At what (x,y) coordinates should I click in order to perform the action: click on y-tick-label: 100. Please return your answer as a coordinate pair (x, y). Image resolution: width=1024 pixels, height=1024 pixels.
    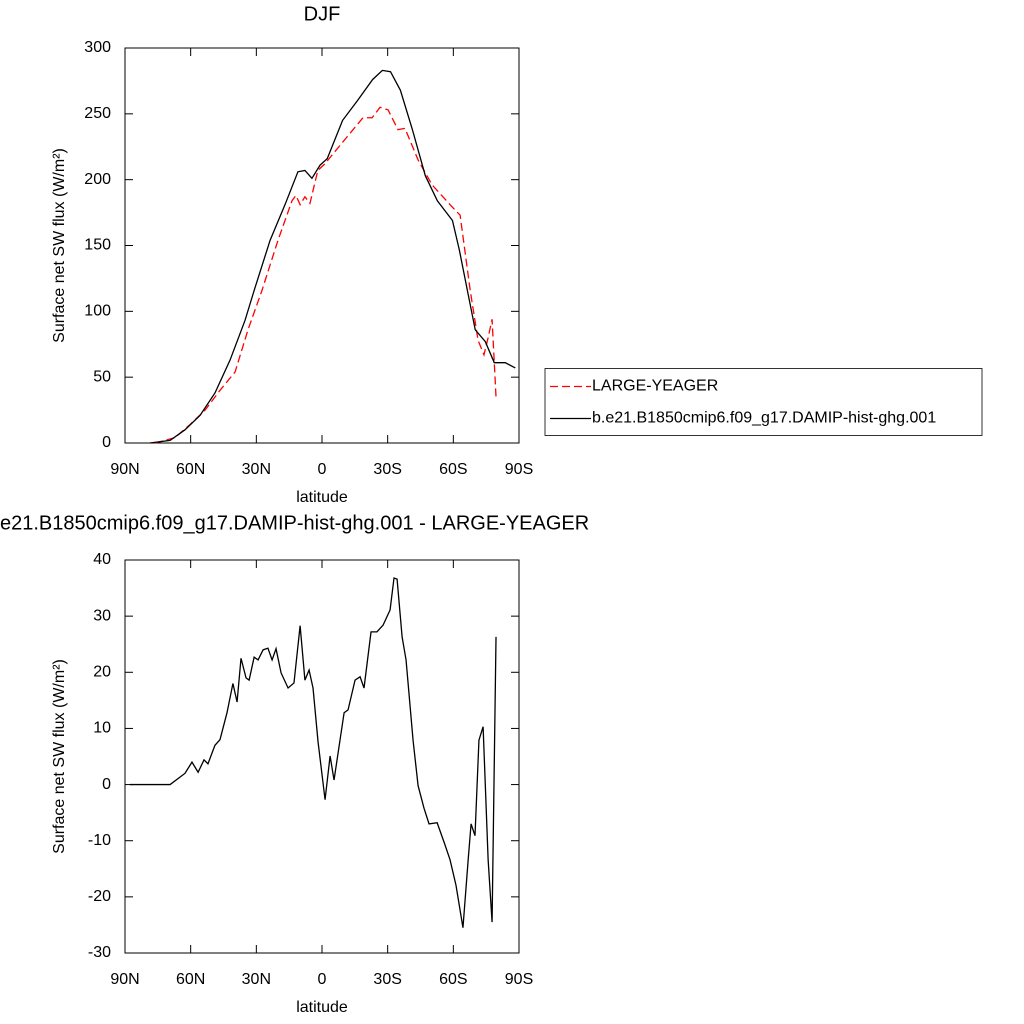
    Looking at the image, I should click on (97, 311).